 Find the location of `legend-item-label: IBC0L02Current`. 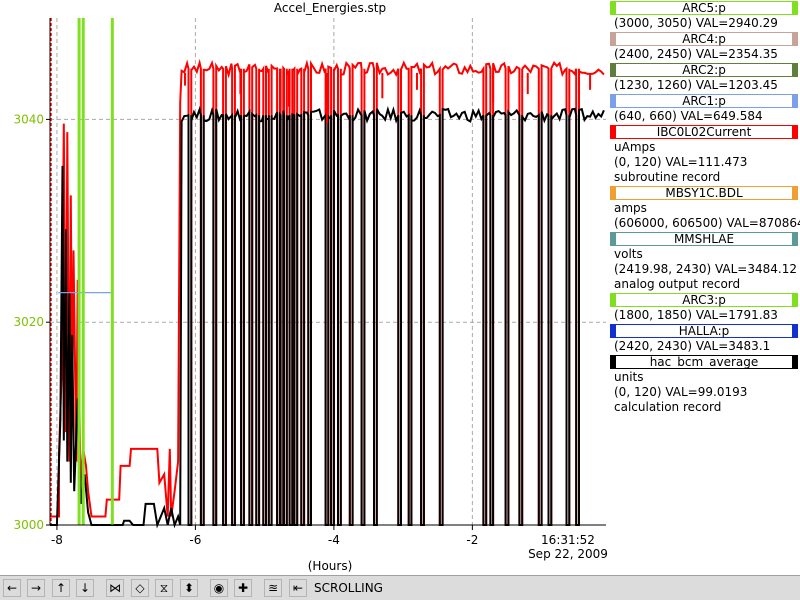

legend-item-label: IBC0L02Current is located at coordinates (704, 132).